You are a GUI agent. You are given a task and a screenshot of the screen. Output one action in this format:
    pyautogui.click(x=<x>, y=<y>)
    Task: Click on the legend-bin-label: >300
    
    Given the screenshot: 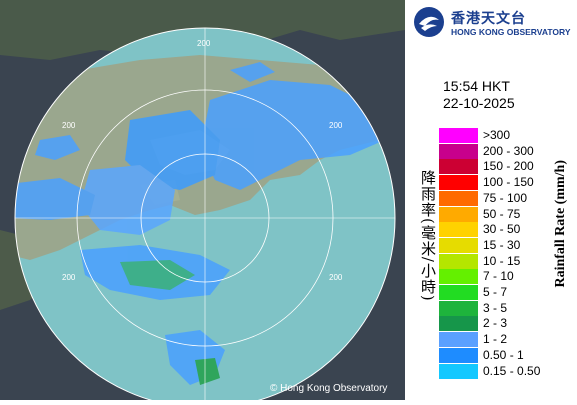 What is the action you would take?
    pyautogui.click(x=497, y=135)
    